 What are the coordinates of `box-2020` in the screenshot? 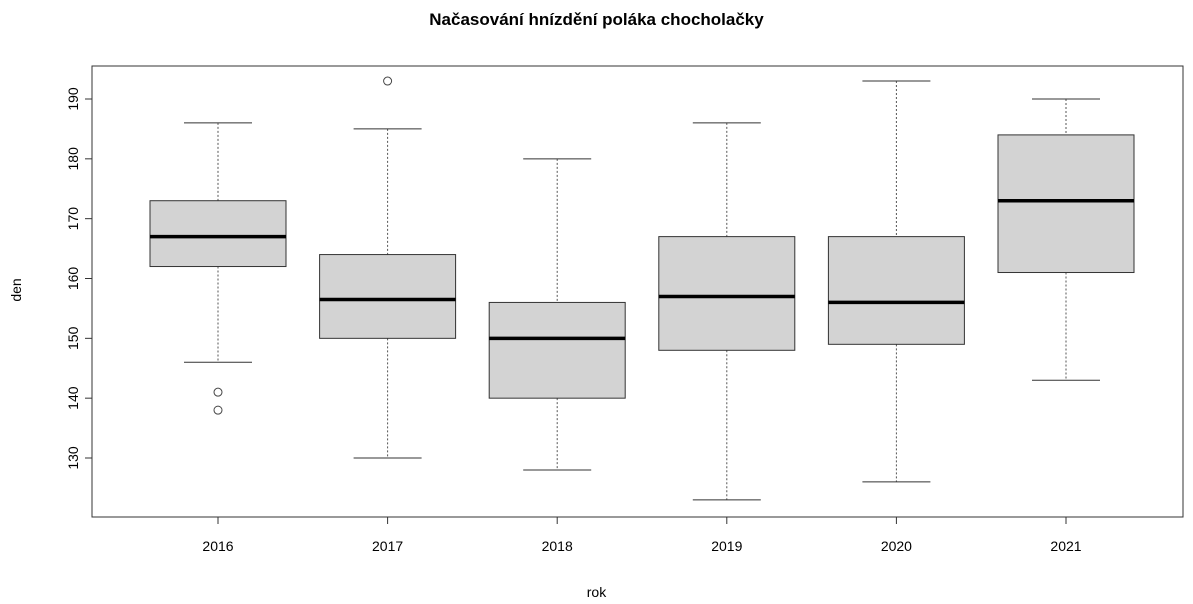 It's located at (896, 290).